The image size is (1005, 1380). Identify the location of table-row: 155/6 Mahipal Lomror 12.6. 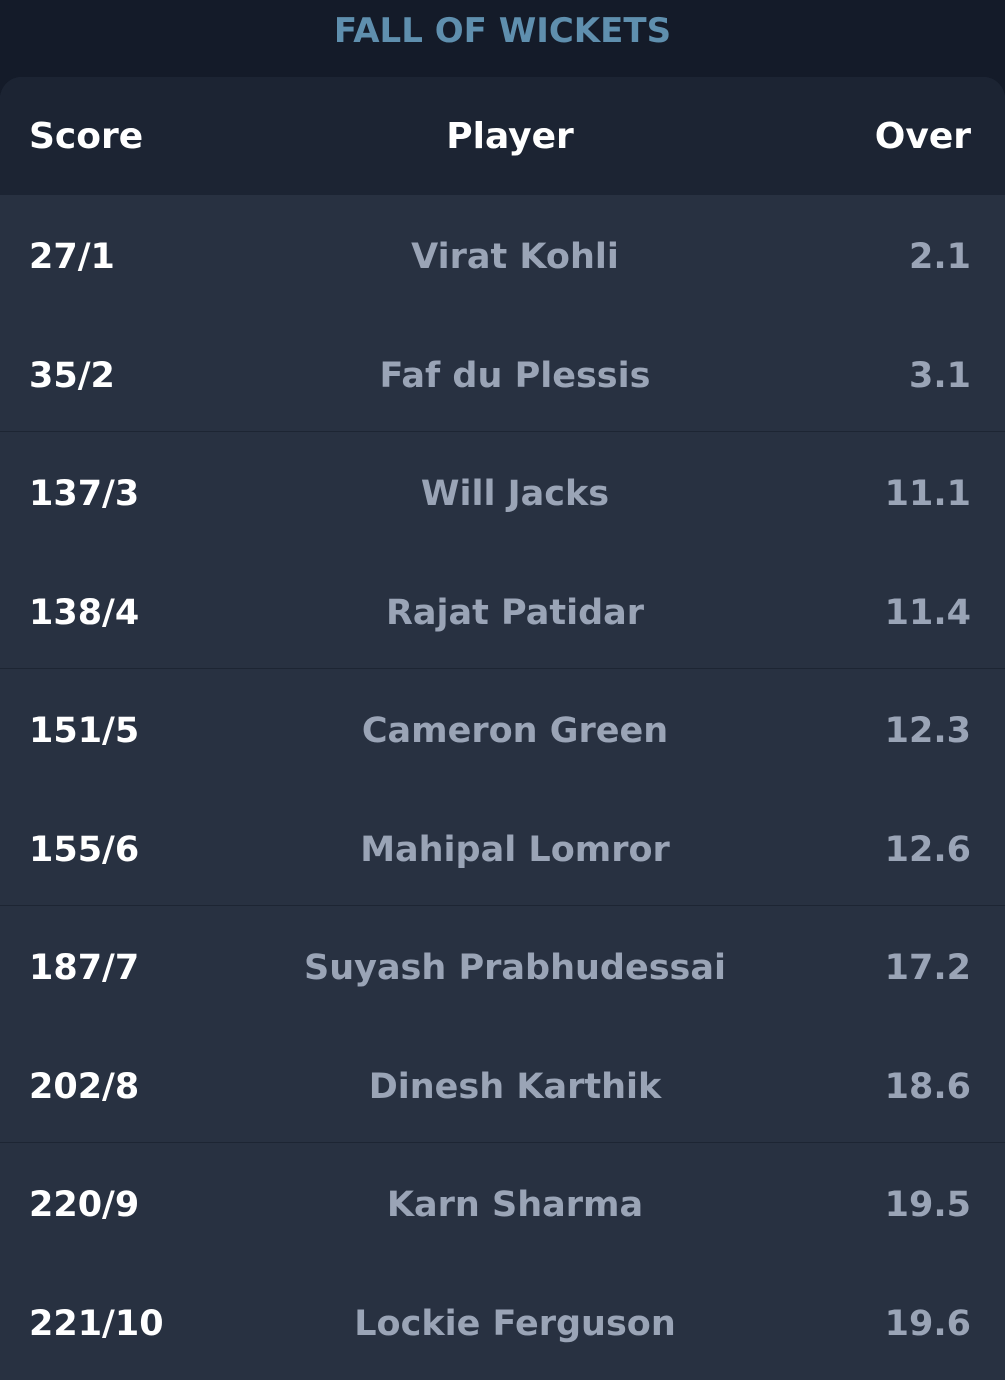
(502, 847).